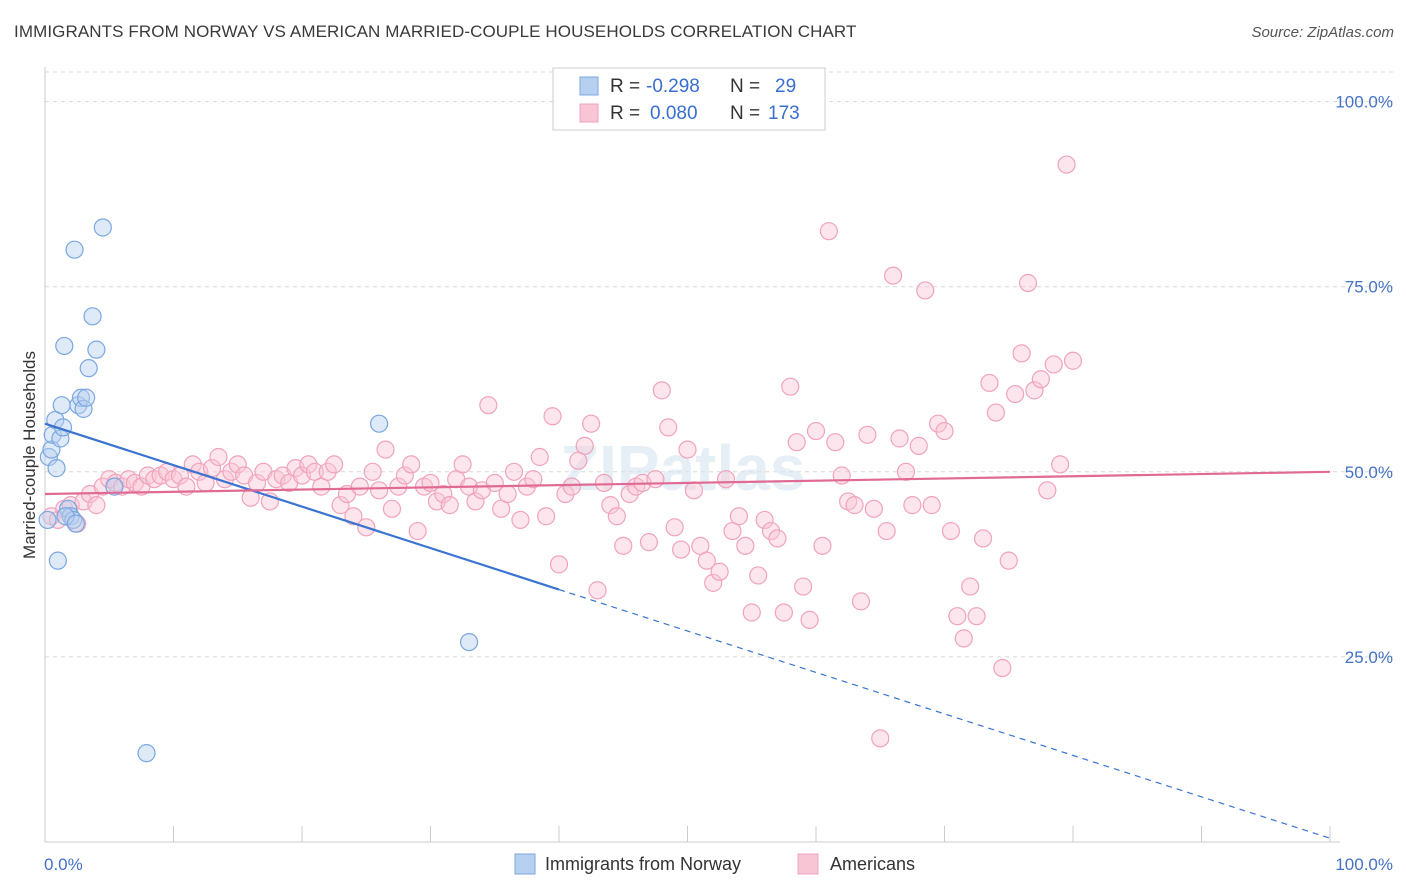  Describe the element at coordinates (785, 86) in the screenshot. I see `legend-n-value-1: 29` at that location.